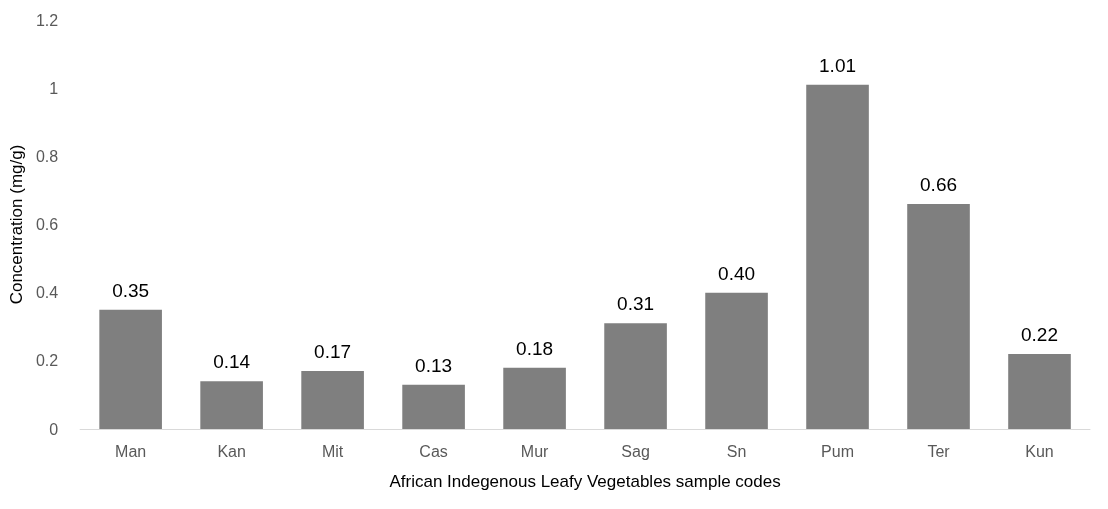 The image size is (1108, 509). I want to click on data-label: 0.14, so click(232, 362).